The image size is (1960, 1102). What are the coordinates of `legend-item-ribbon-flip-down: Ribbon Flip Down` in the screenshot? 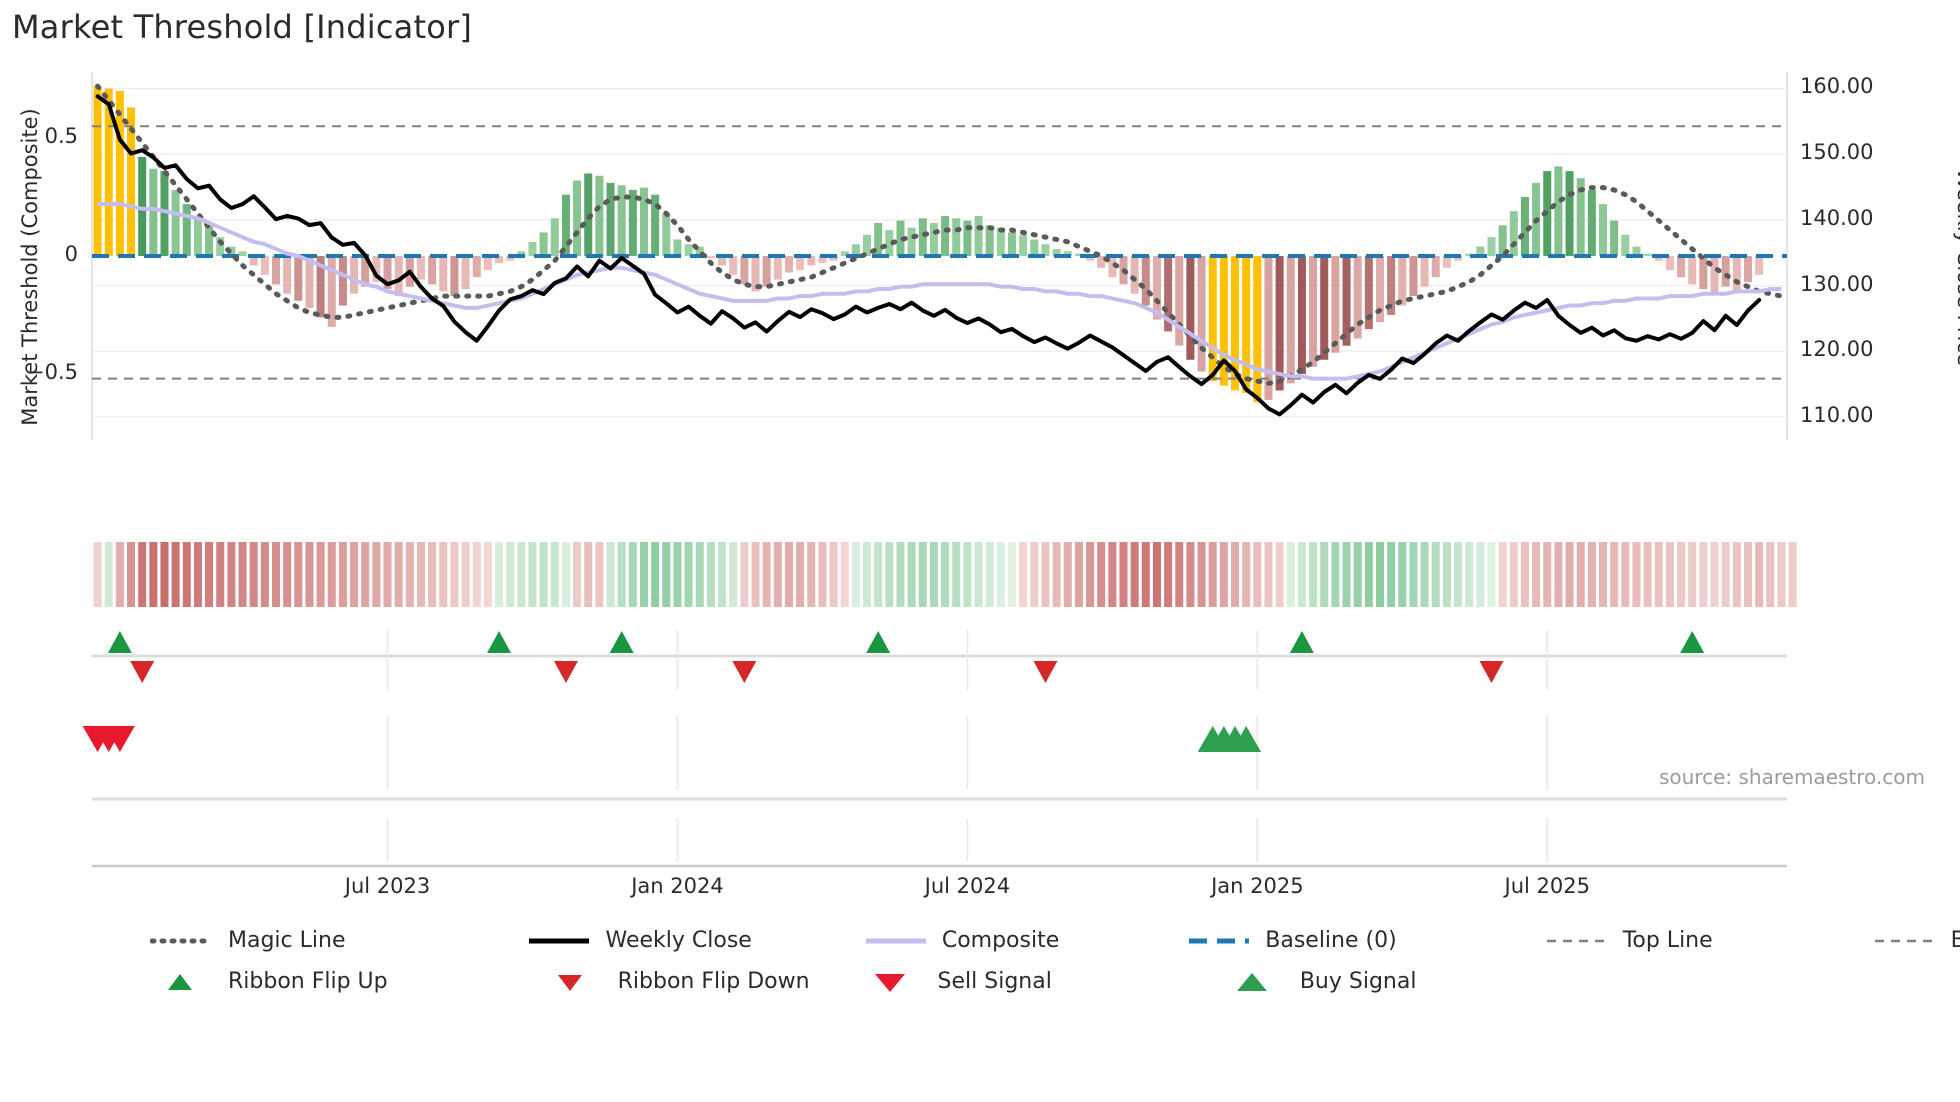 It's located at (675, 981).